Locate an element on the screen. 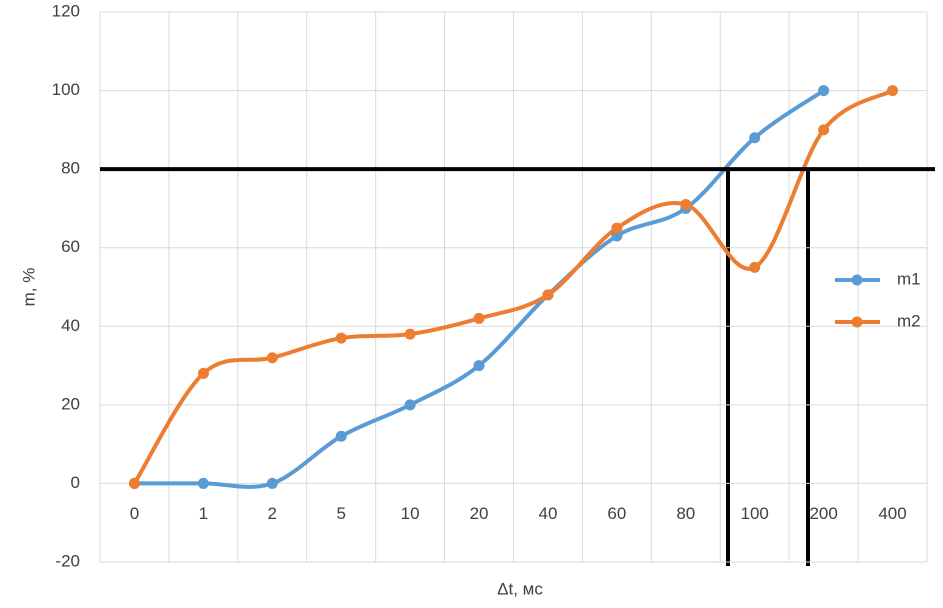 This screenshot has width=943, height=608. x-tick-label: 400 is located at coordinates (892, 513).